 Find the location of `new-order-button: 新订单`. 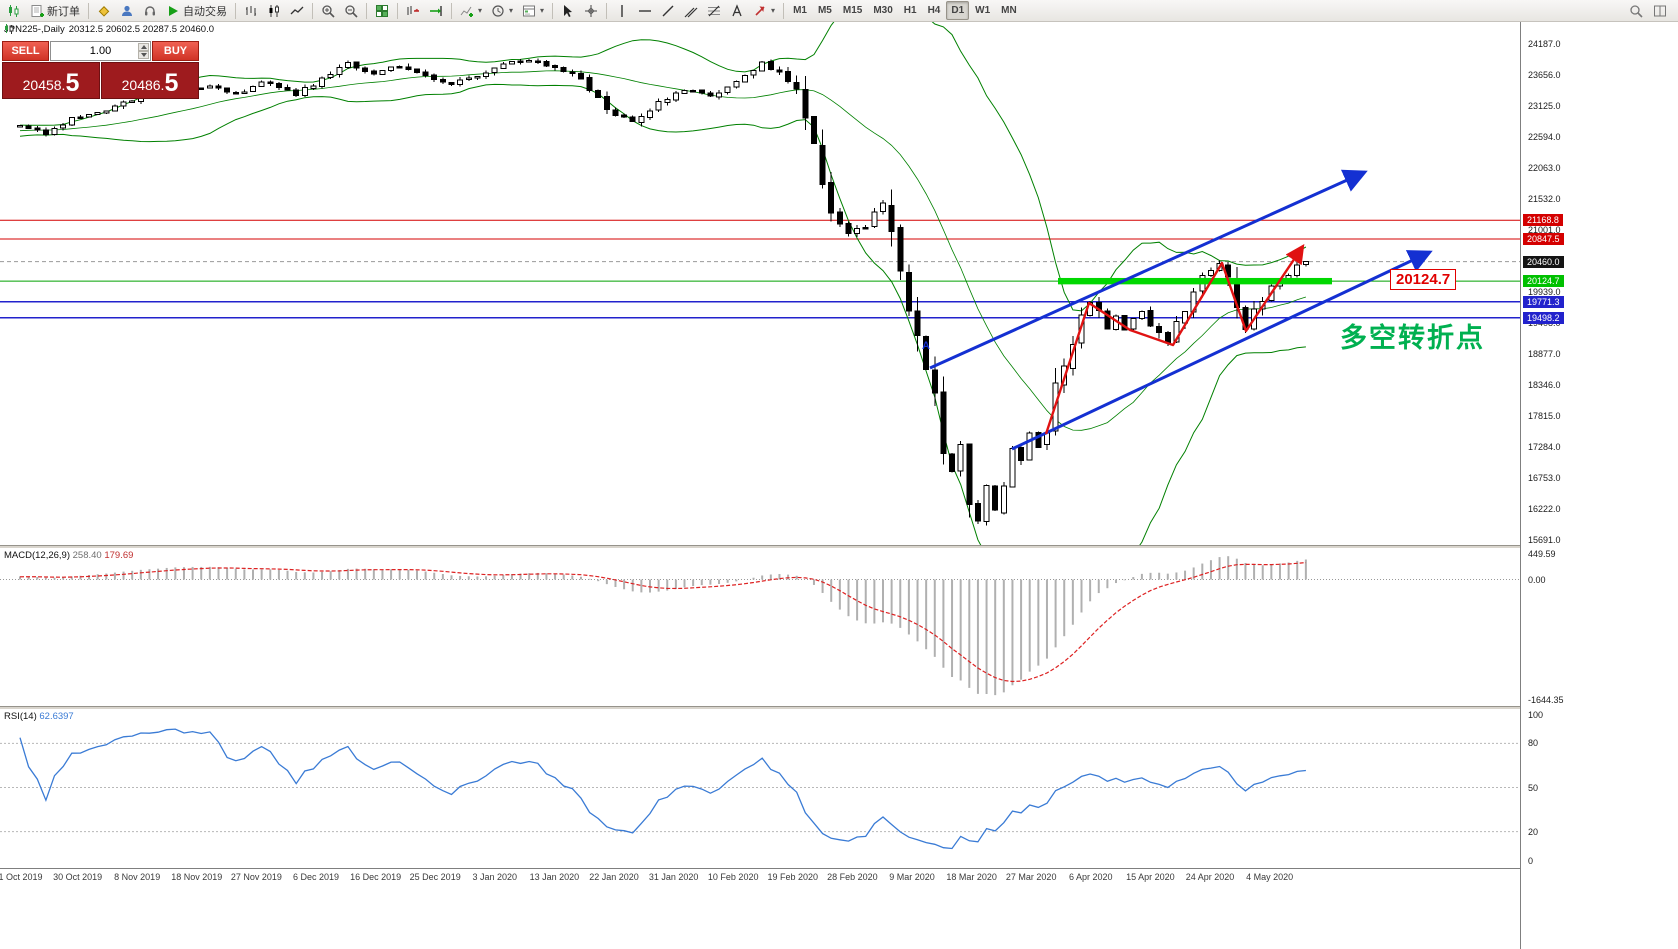

new-order-button: 新订单 is located at coordinates (55, 10).